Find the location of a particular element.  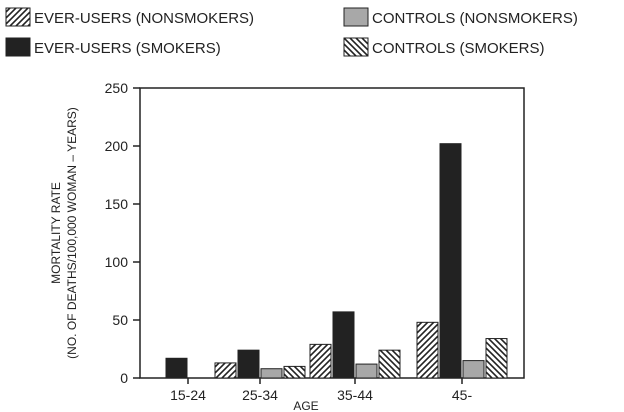

y-tick-label: 250 is located at coordinates (117, 88).